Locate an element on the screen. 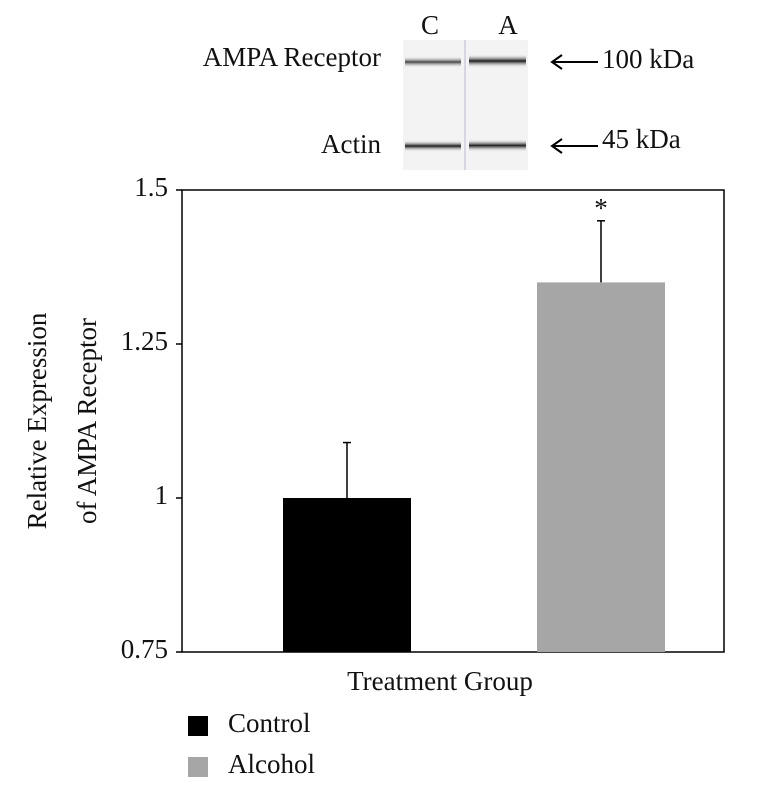 This screenshot has height=804, width=781. y-axis-label: of AMPA Receptor is located at coordinates (87, 421).